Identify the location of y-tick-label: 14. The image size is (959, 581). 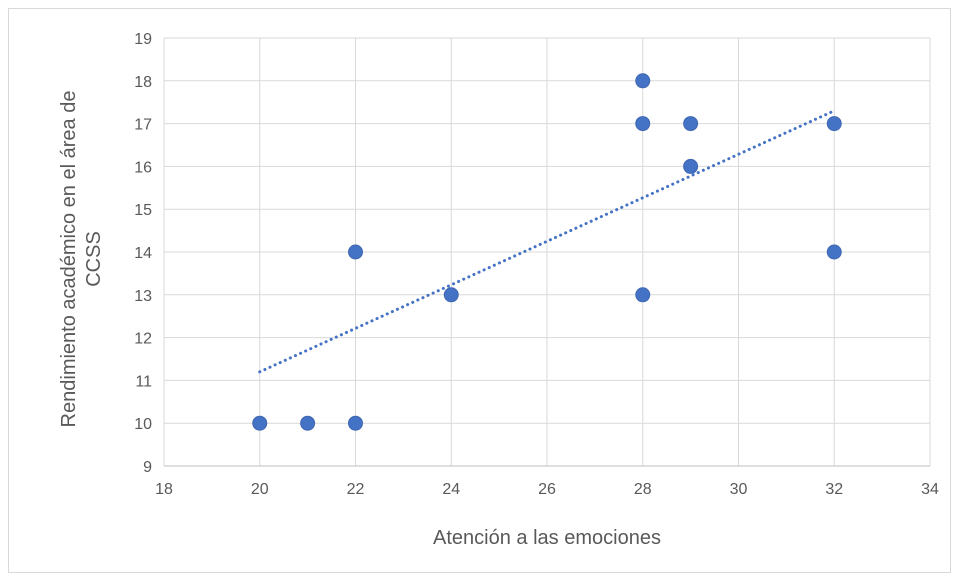
(143, 253).